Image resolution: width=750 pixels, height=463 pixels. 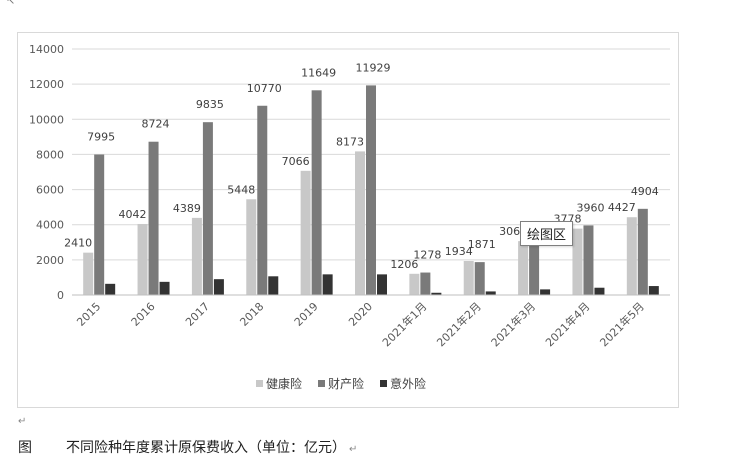 What do you see at coordinates (187, 208) in the screenshot?
I see `data-label: 4389` at bounding box center [187, 208].